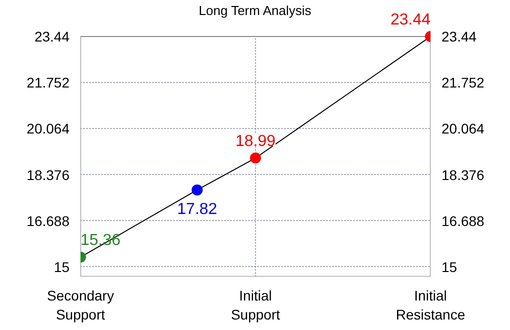  What do you see at coordinates (463, 220) in the screenshot?
I see `y2-tick-label: 16.688` at bounding box center [463, 220].